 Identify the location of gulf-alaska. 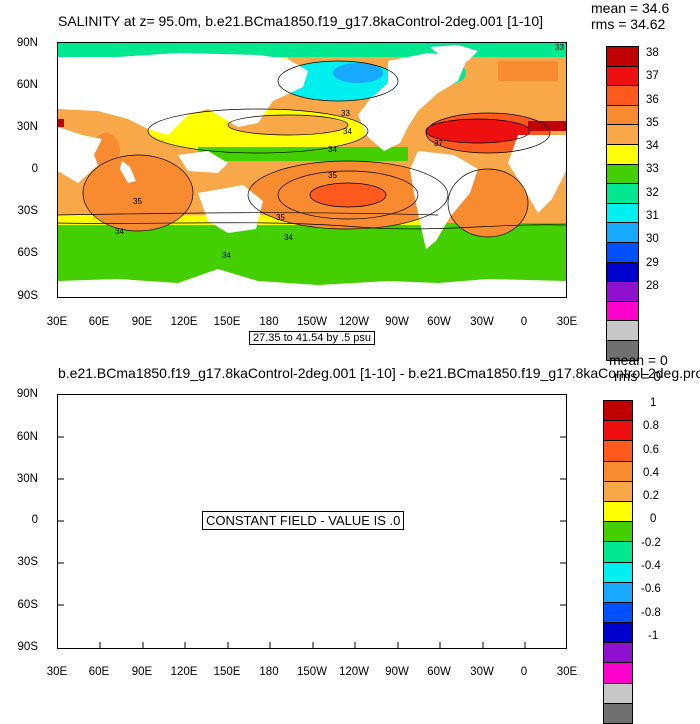
(358, 73).